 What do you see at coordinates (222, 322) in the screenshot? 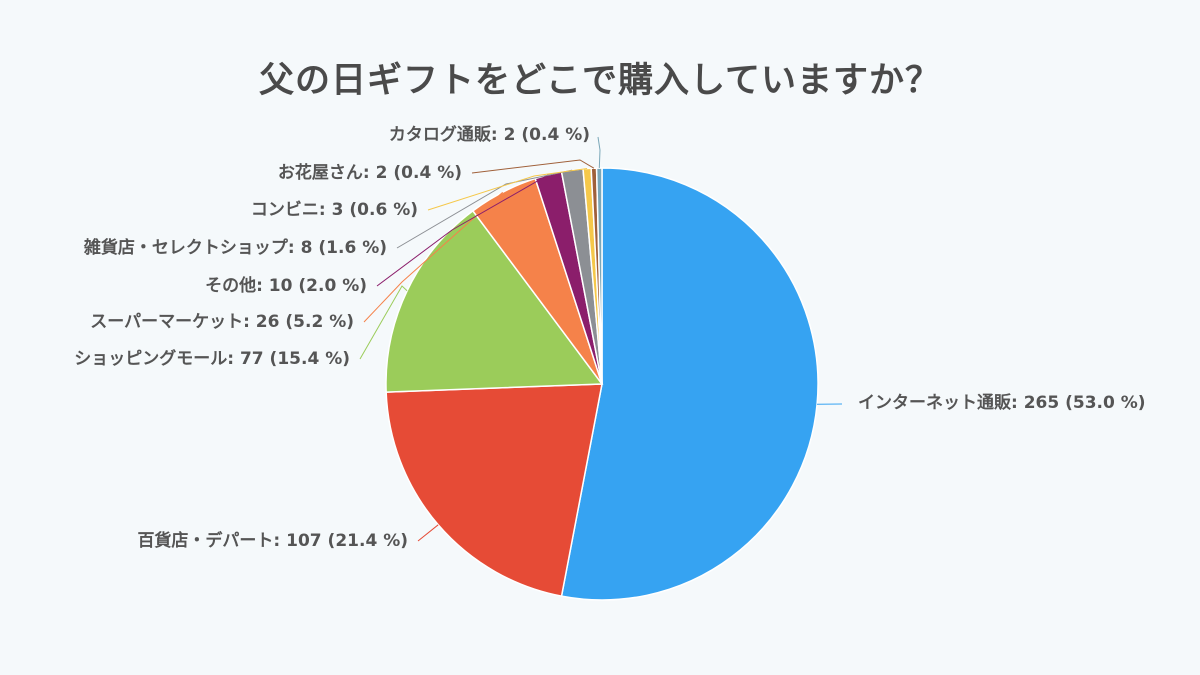
I see `slice-label: スーパーマーケット: 26 (5.2 %)` at bounding box center [222, 322].